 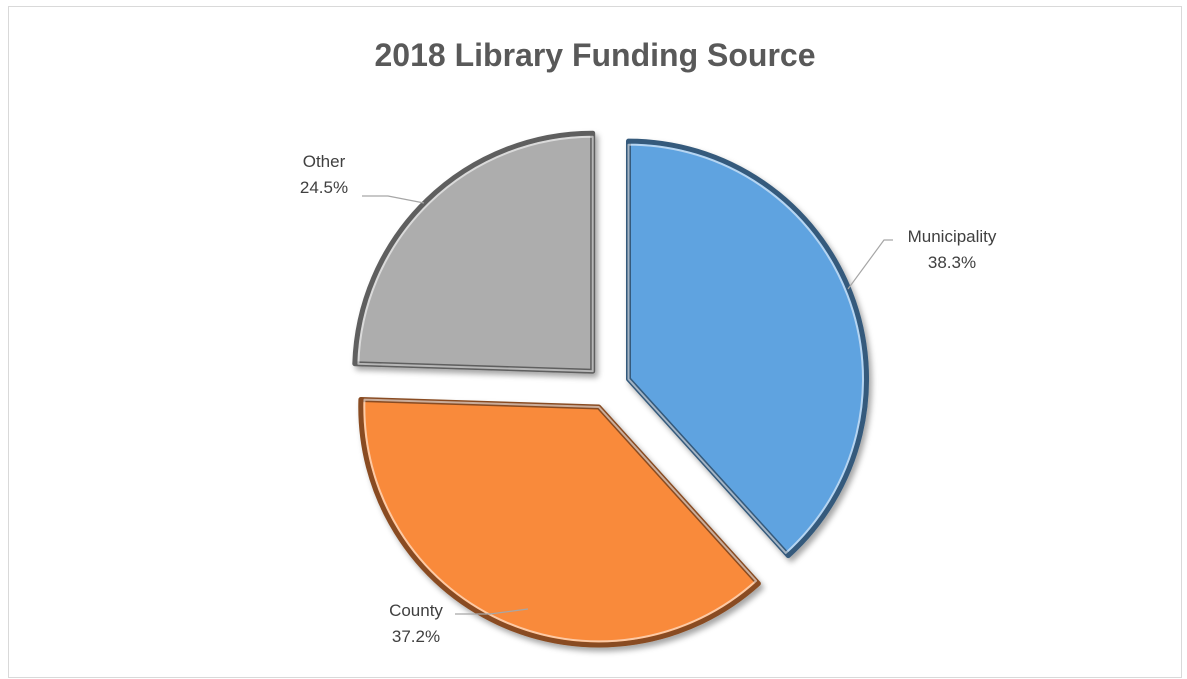 I want to click on pie-slice-municipality, so click(x=747, y=348).